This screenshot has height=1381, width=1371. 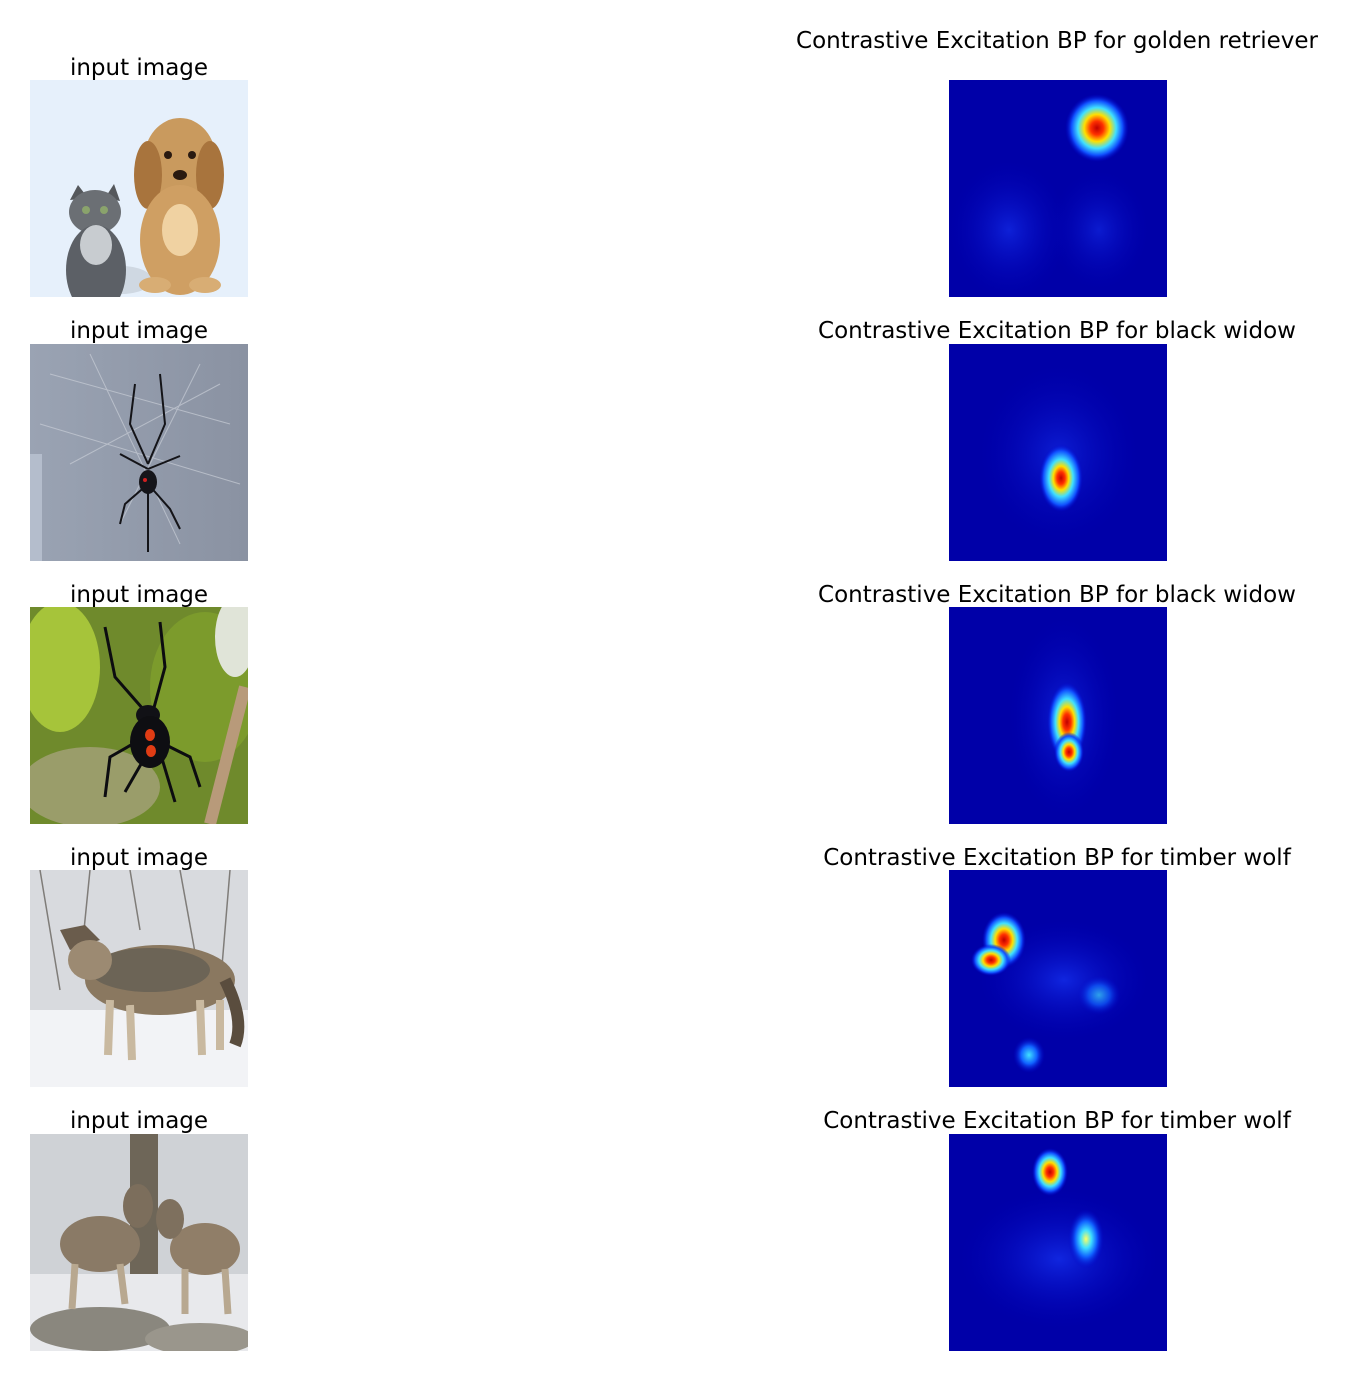 What do you see at coordinates (139, 1121) in the screenshot?
I see `input-image-title-5: input image` at bounding box center [139, 1121].